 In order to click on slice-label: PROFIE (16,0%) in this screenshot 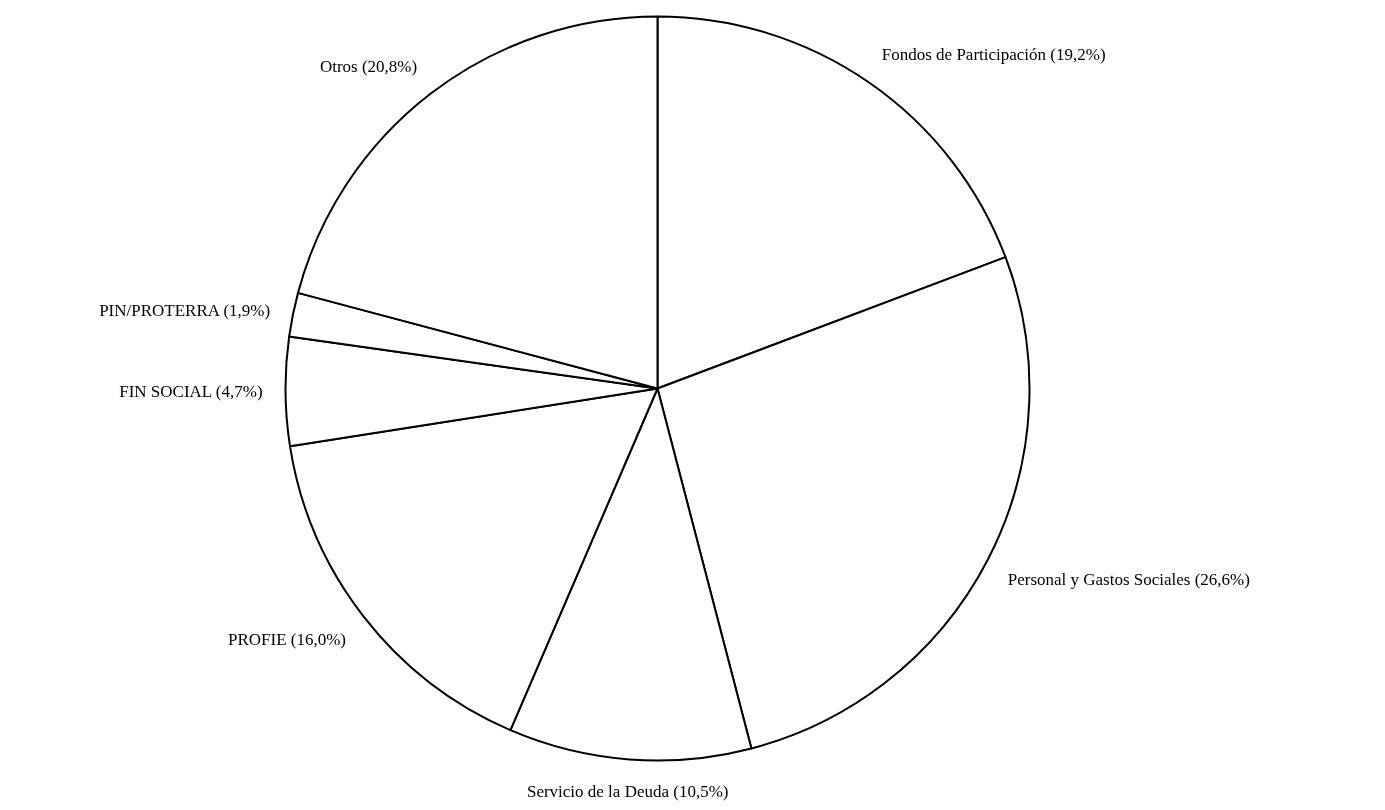, I will do `click(287, 640)`.